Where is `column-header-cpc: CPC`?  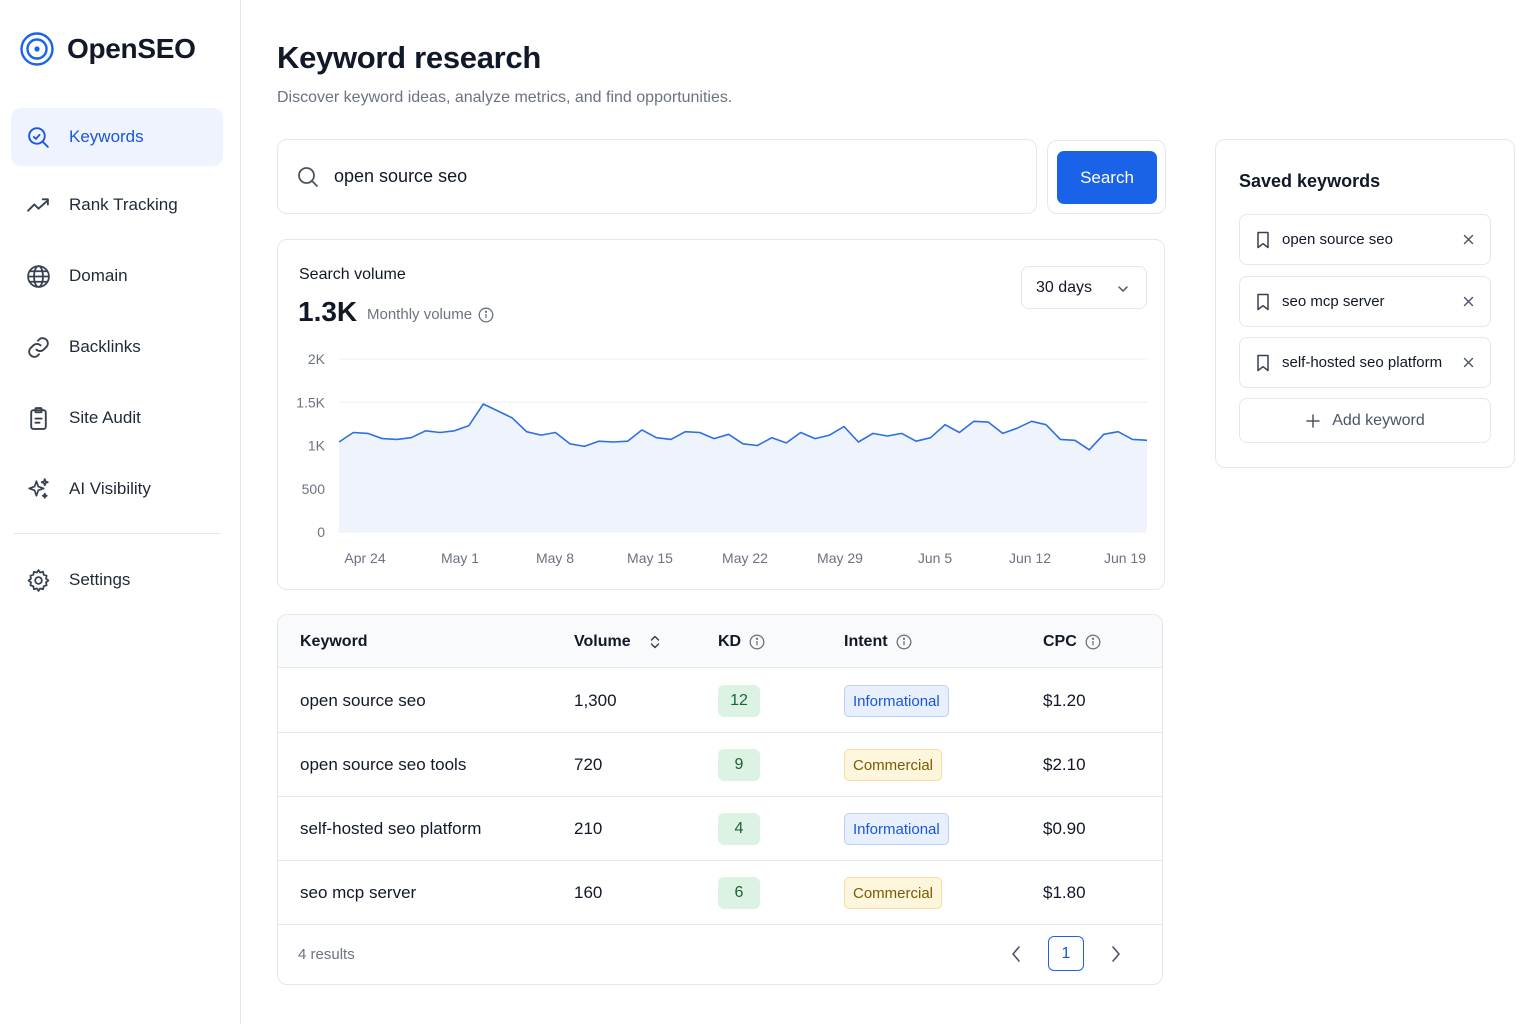
column-header-cpc: CPC is located at coordinates (1072, 642).